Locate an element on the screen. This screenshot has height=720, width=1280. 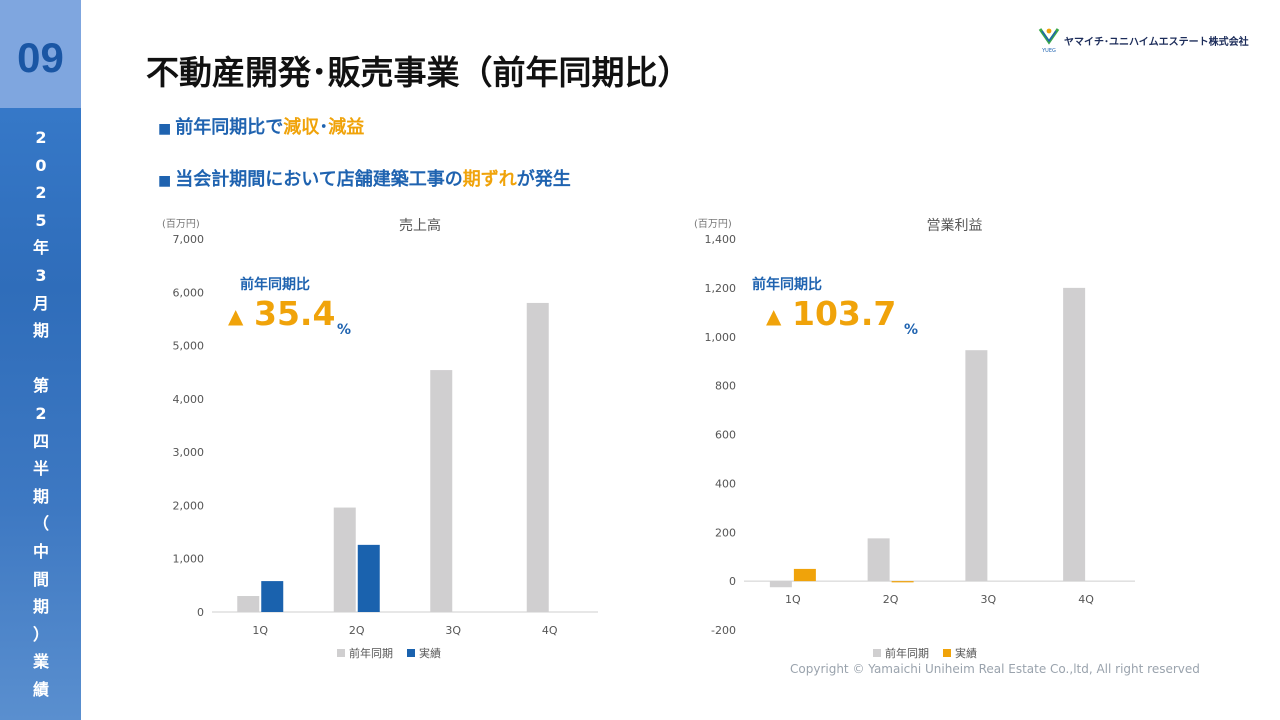
page-number-box: 09 is located at coordinates (40, 54).